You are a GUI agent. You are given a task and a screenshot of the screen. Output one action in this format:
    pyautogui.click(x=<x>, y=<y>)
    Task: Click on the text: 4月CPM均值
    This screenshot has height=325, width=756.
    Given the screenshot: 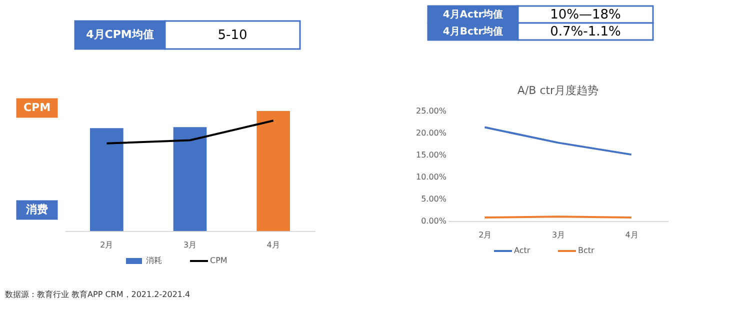 What is the action you would take?
    pyautogui.click(x=120, y=34)
    